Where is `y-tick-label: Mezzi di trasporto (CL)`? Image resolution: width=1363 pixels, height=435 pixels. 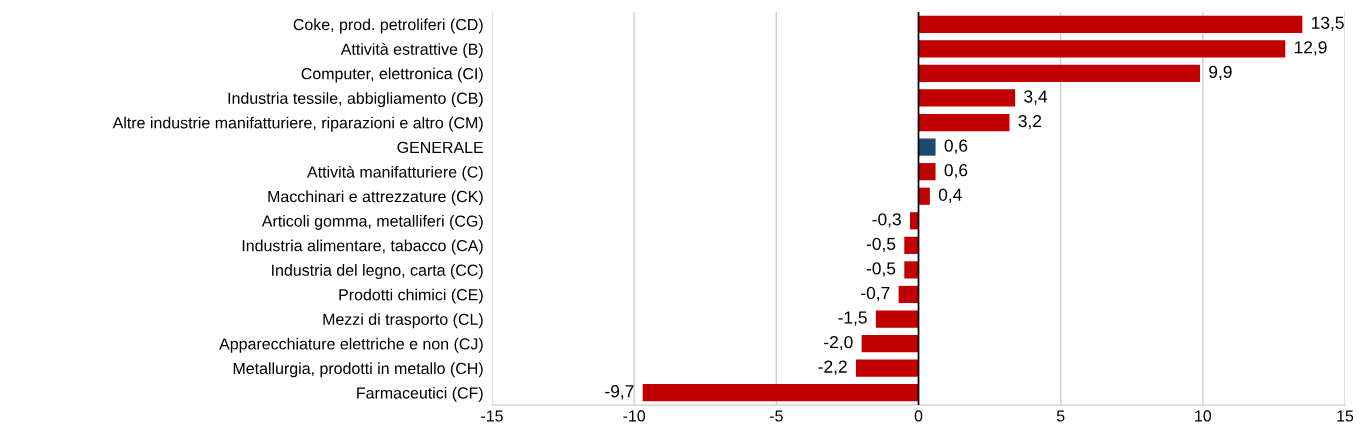
y-tick-label: Mezzi di trasporto (CL) is located at coordinates (403, 321).